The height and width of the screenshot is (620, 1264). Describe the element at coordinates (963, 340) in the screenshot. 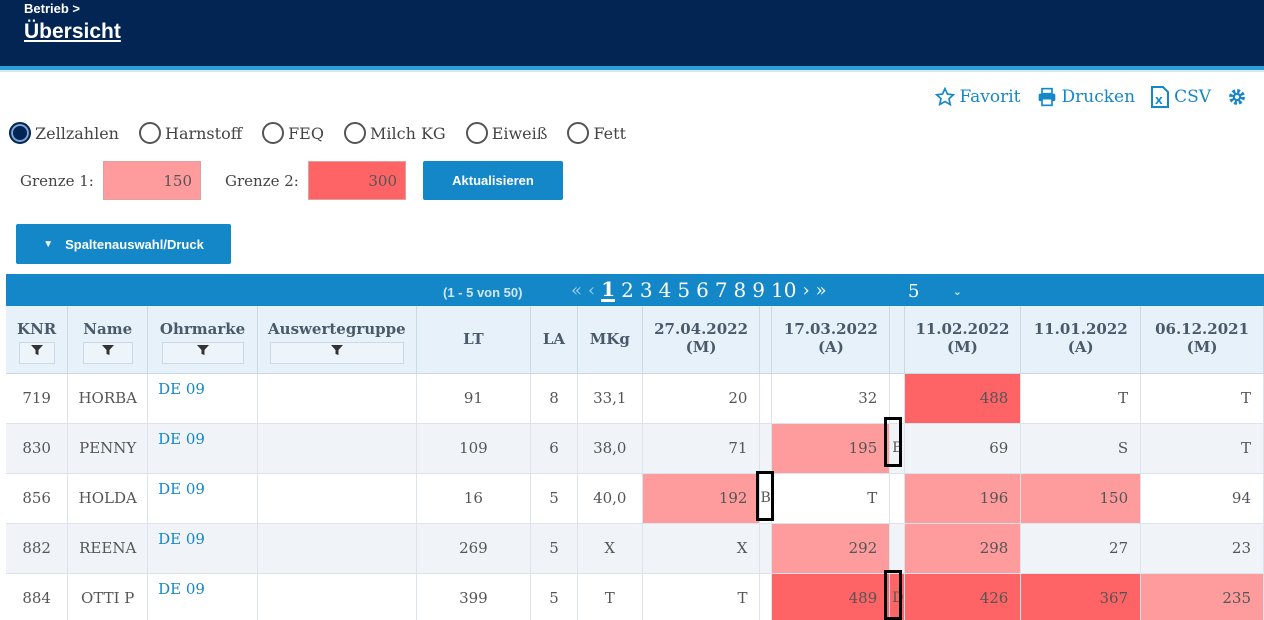

I see `col-date-3: 11.02.2022 (M)` at that location.